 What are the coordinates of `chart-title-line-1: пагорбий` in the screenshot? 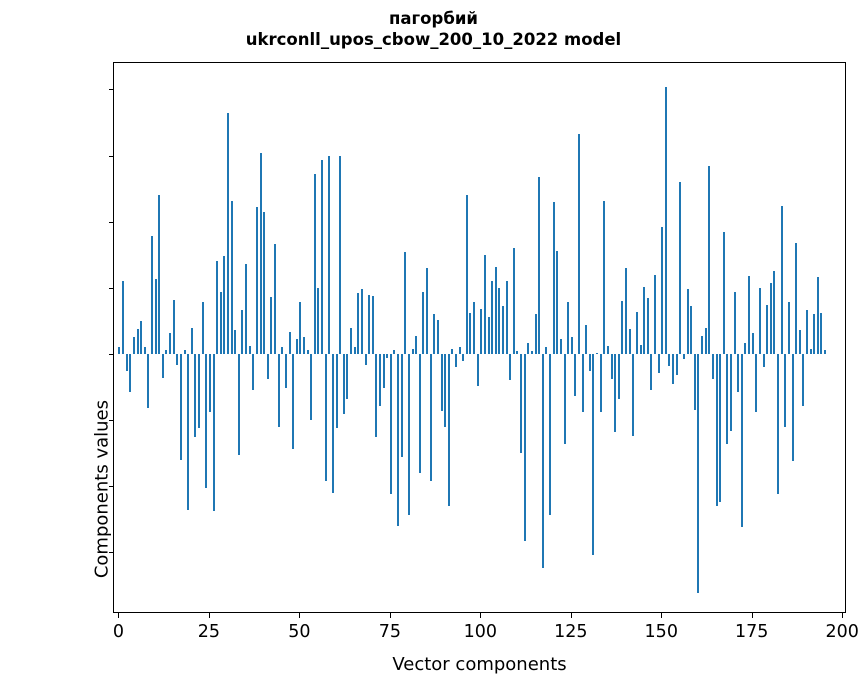 It's located at (433, 18).